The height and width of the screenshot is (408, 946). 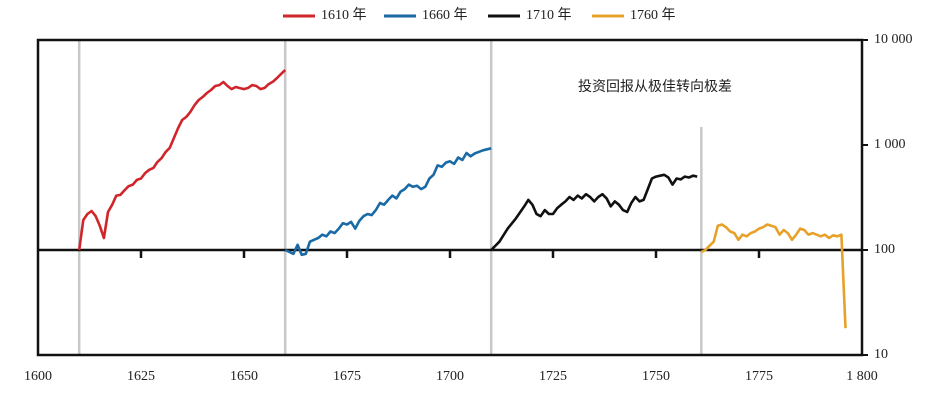 I want to click on x-tick-label: 1775, so click(x=759, y=376).